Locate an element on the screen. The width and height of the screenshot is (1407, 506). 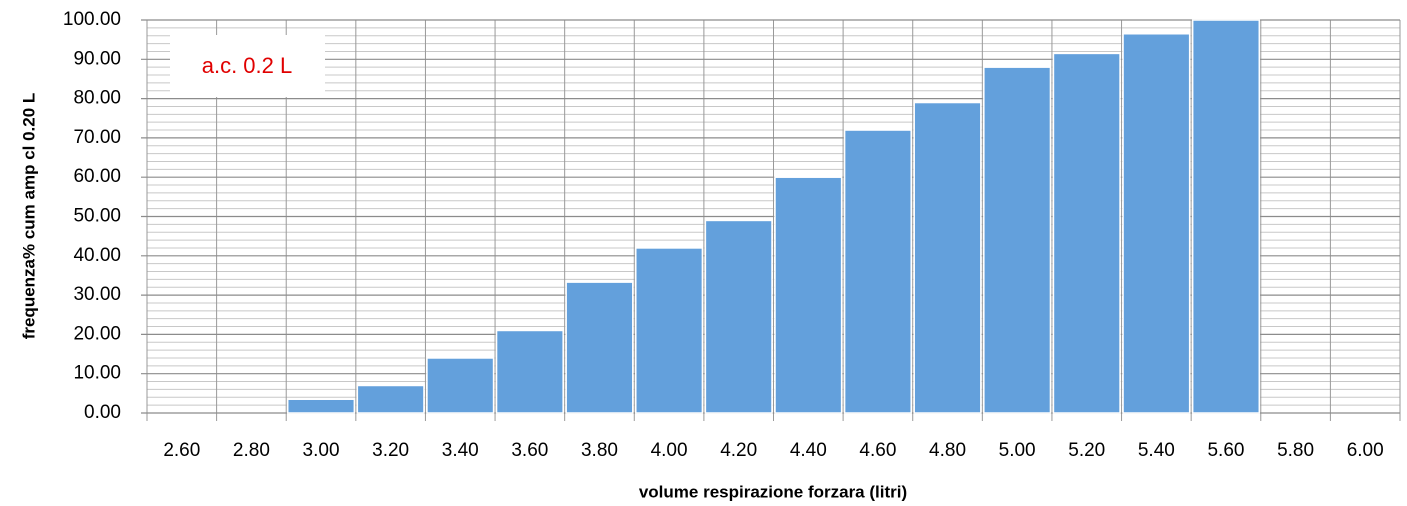
x-tick-label: 5.80 is located at coordinates (1295, 450).